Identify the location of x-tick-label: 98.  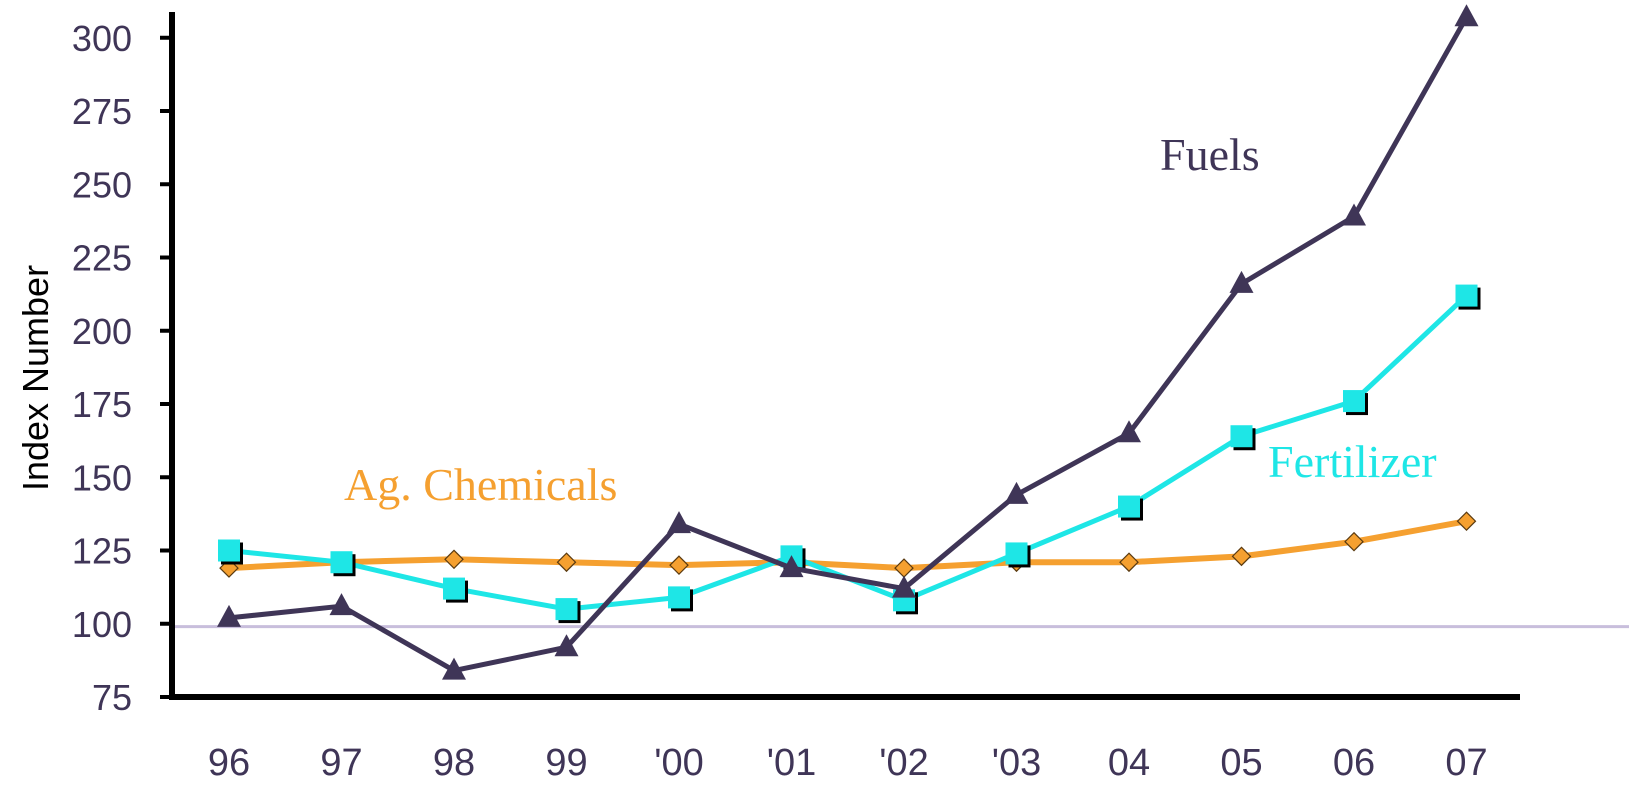
(454, 763).